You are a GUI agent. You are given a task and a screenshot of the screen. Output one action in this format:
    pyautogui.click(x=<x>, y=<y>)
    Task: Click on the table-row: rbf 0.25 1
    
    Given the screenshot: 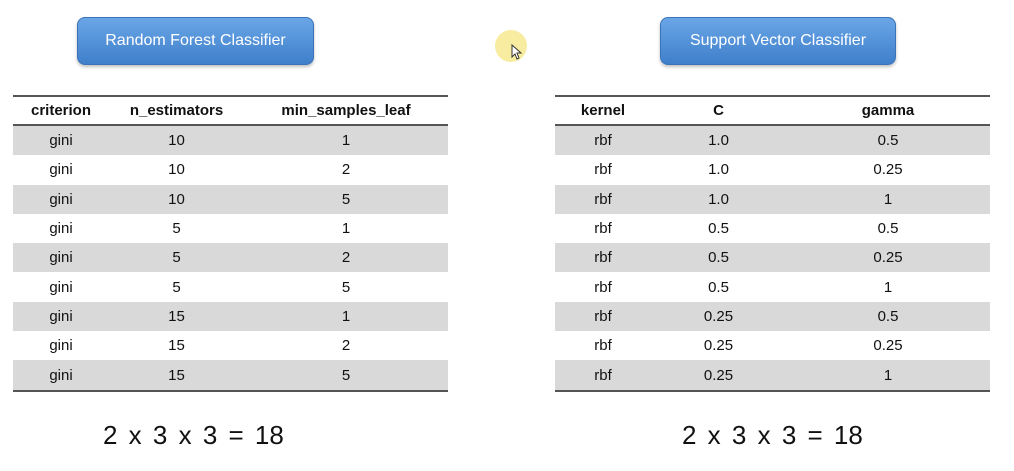 What is the action you would take?
    pyautogui.click(x=772, y=376)
    